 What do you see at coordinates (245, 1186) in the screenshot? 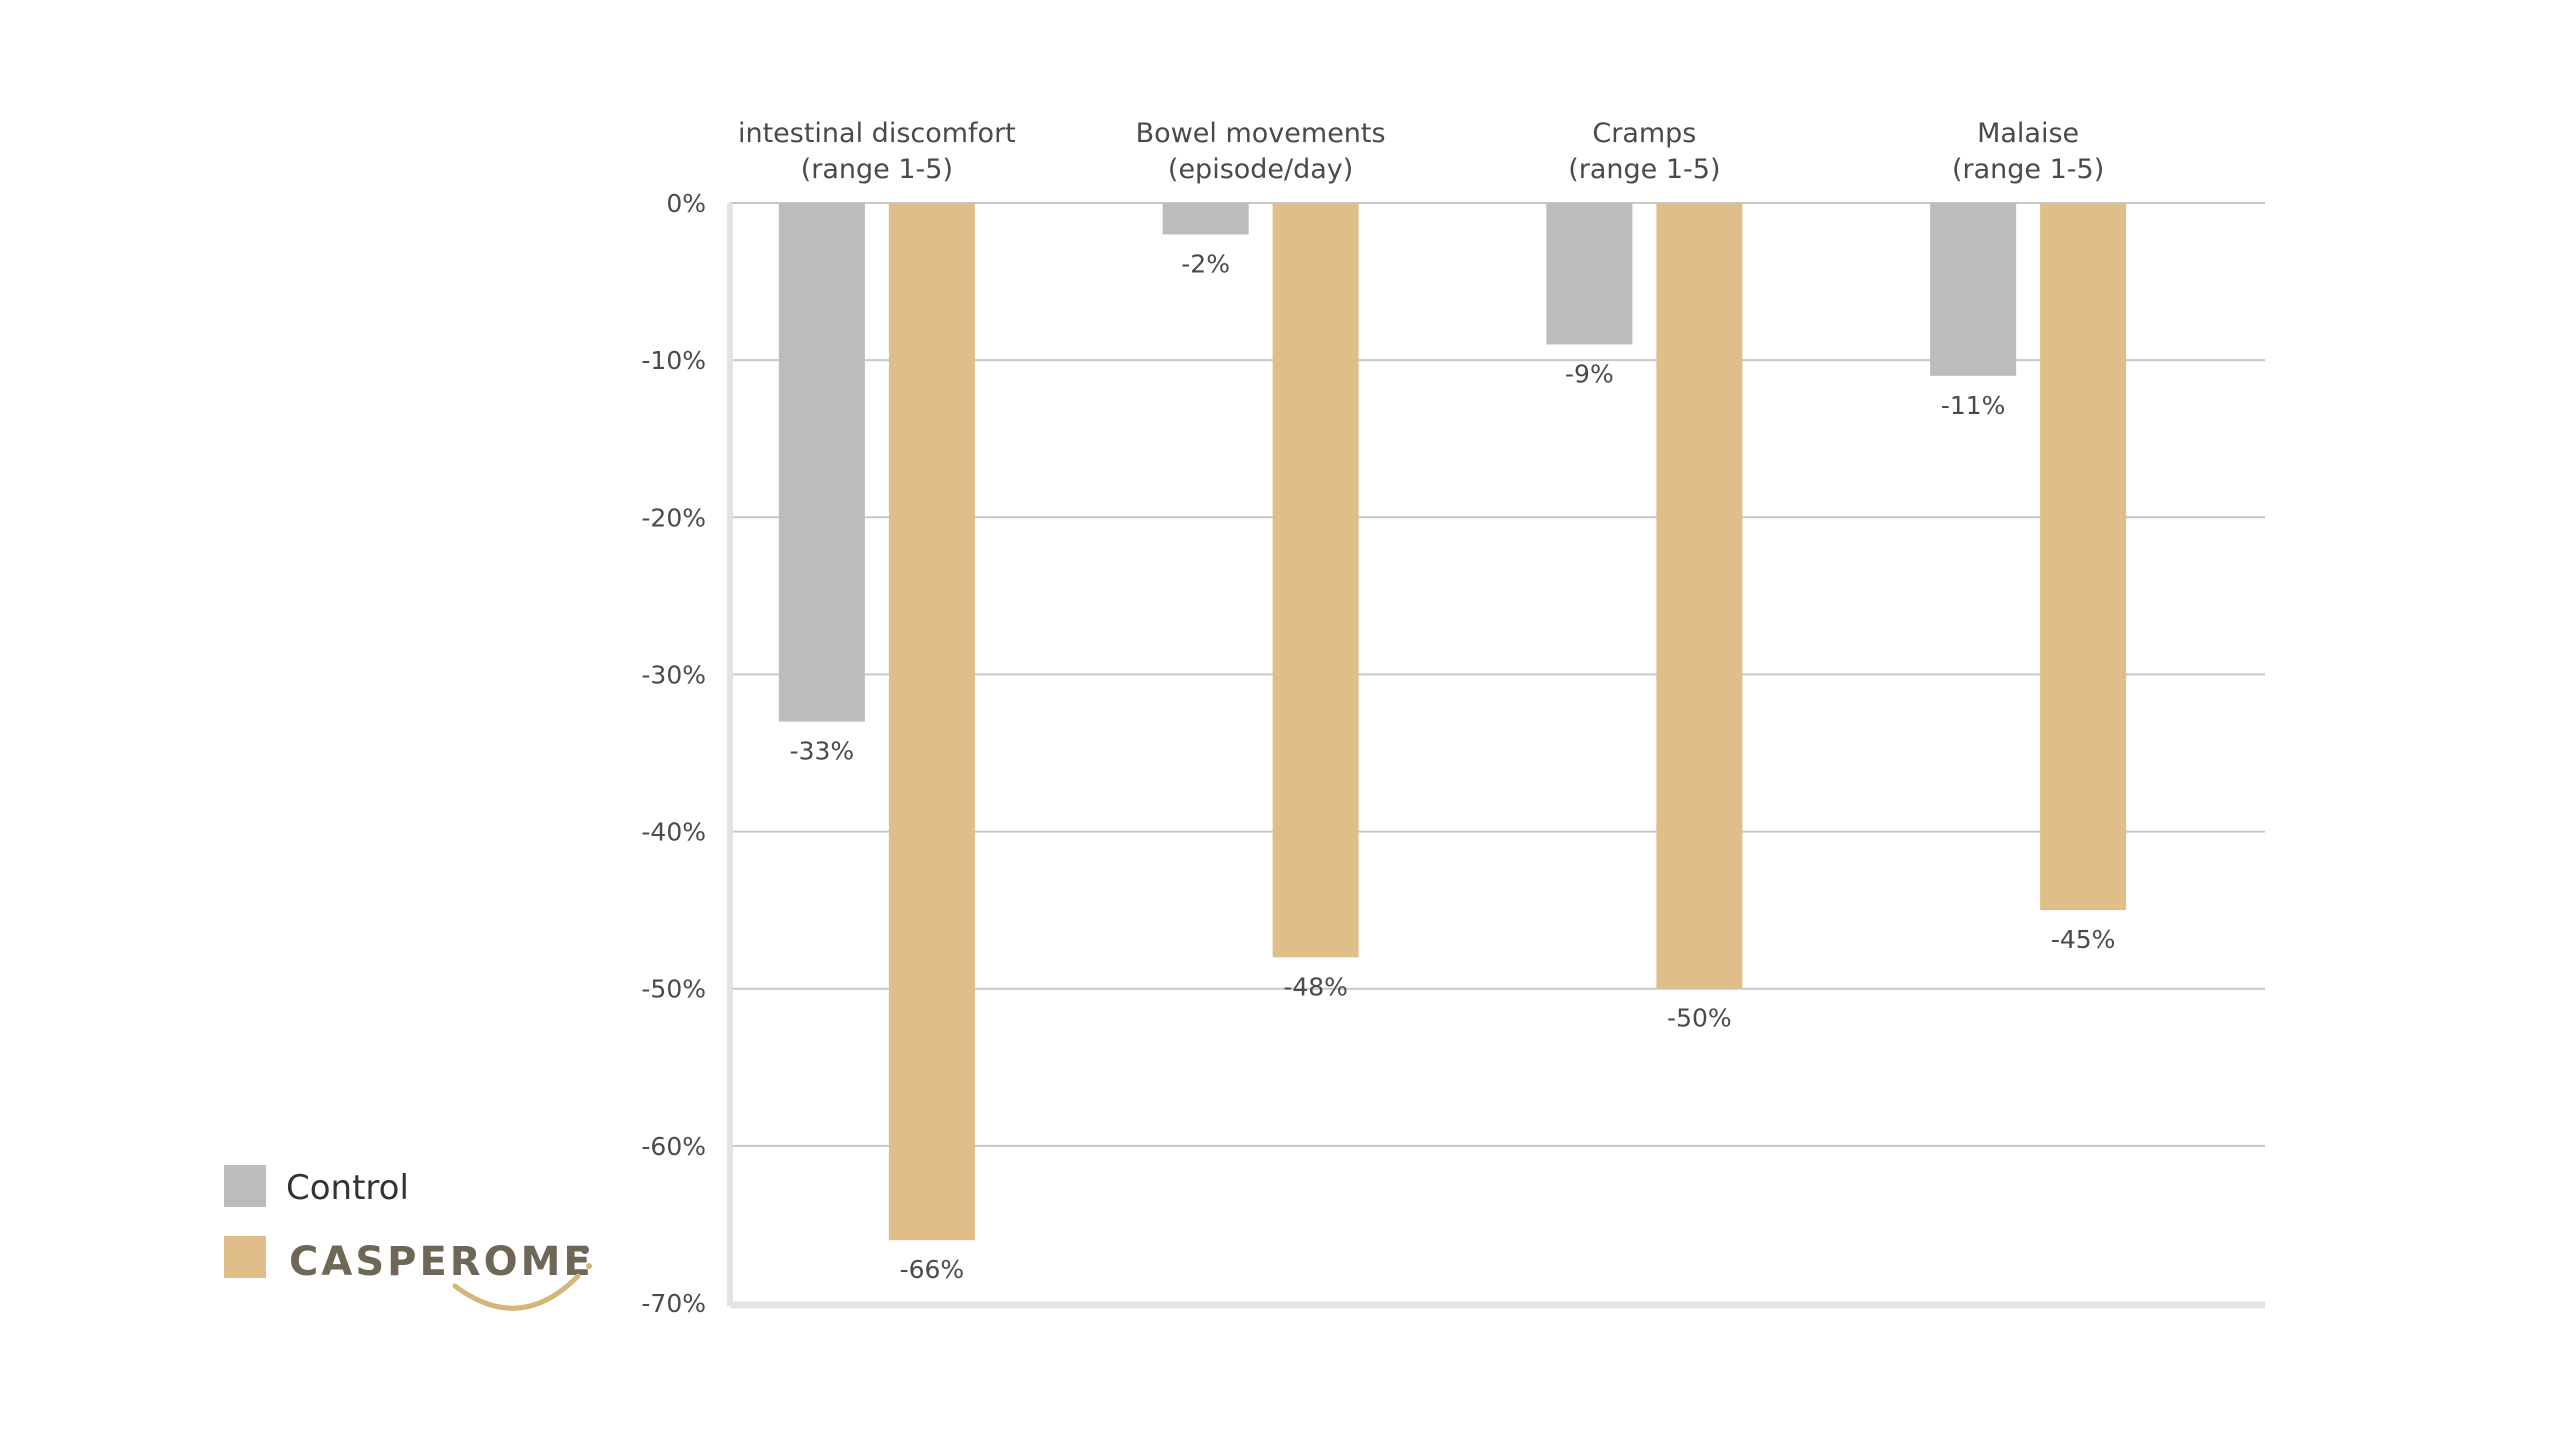
I see `legend-swatch-control` at bounding box center [245, 1186].